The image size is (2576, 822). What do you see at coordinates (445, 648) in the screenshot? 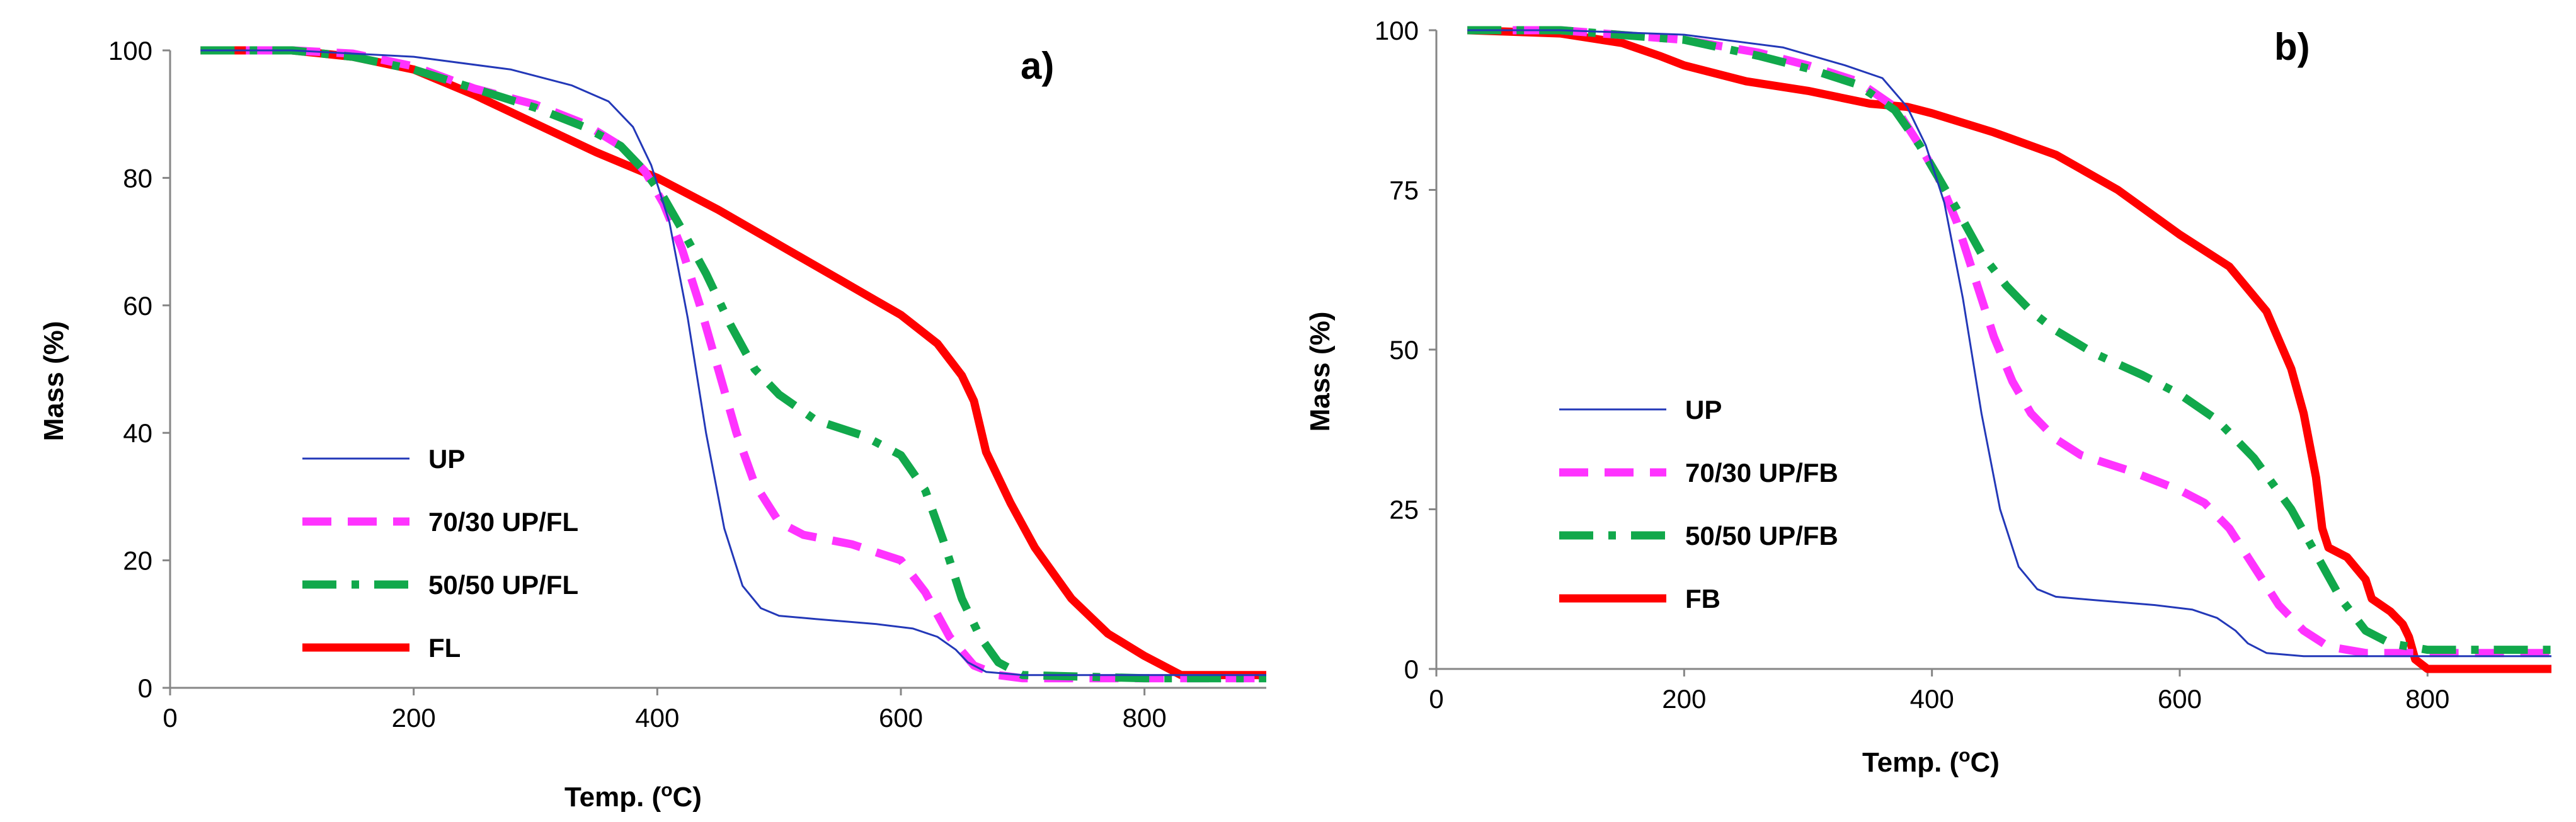
I see `legend-label: FL` at bounding box center [445, 648].